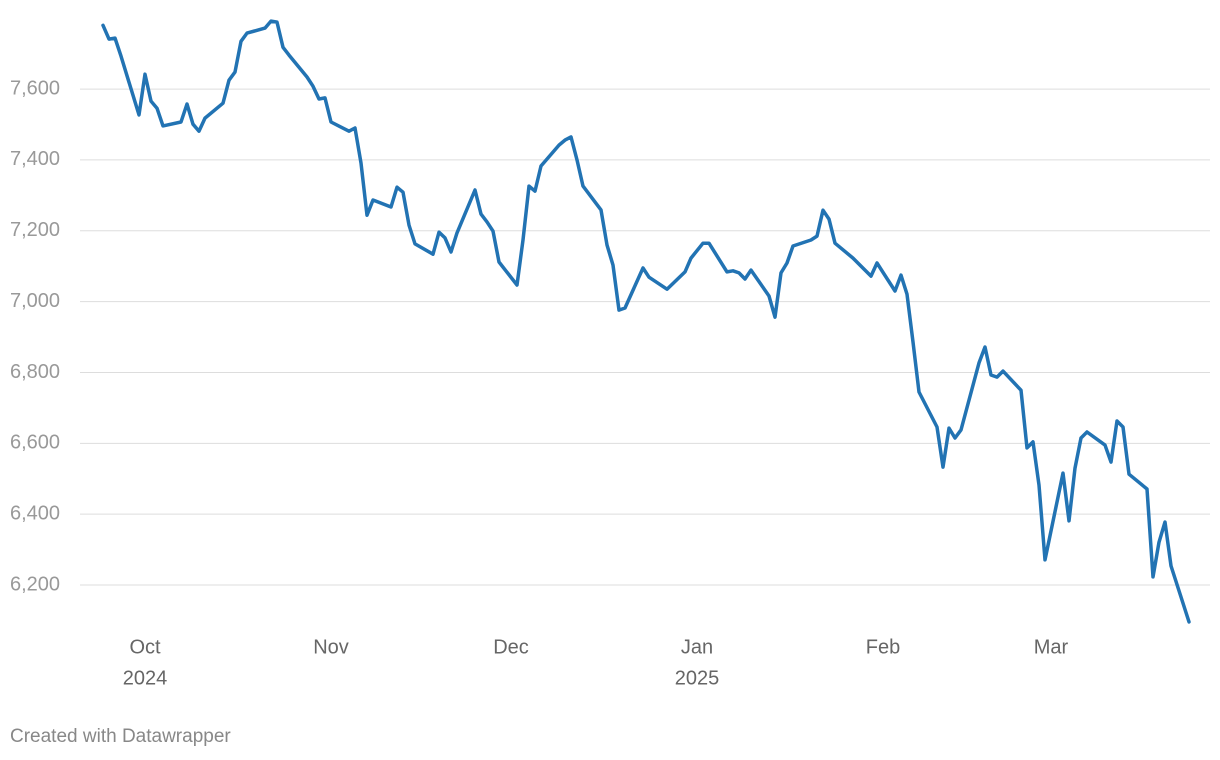 The image size is (1220, 760). I want to click on x-tick-year: 2025, so click(697, 678).